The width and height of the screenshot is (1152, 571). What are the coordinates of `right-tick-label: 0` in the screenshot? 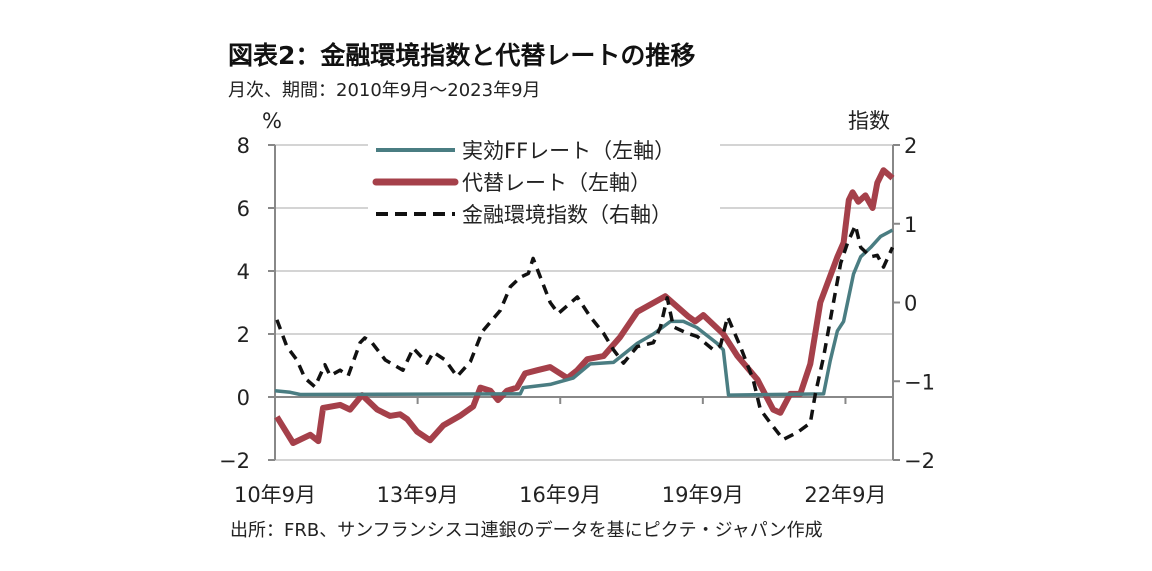 It's located at (910, 304).